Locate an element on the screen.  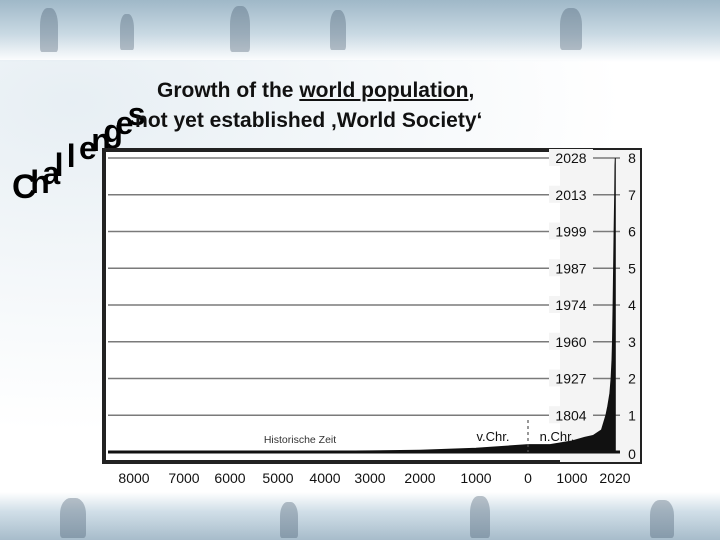
y-tick-label: 4 is located at coordinates (632, 305).